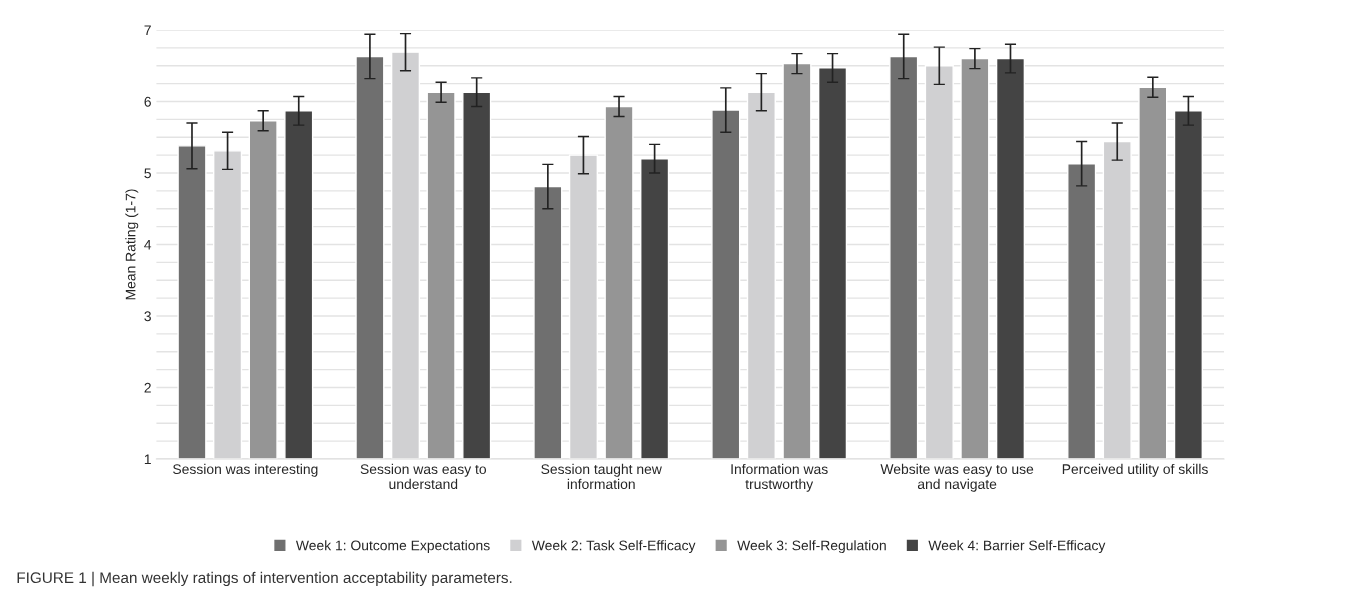 Image resolution: width=1360 pixels, height=600 pixels. What do you see at coordinates (147, 387) in the screenshot?
I see `y-tick-label: 2` at bounding box center [147, 387].